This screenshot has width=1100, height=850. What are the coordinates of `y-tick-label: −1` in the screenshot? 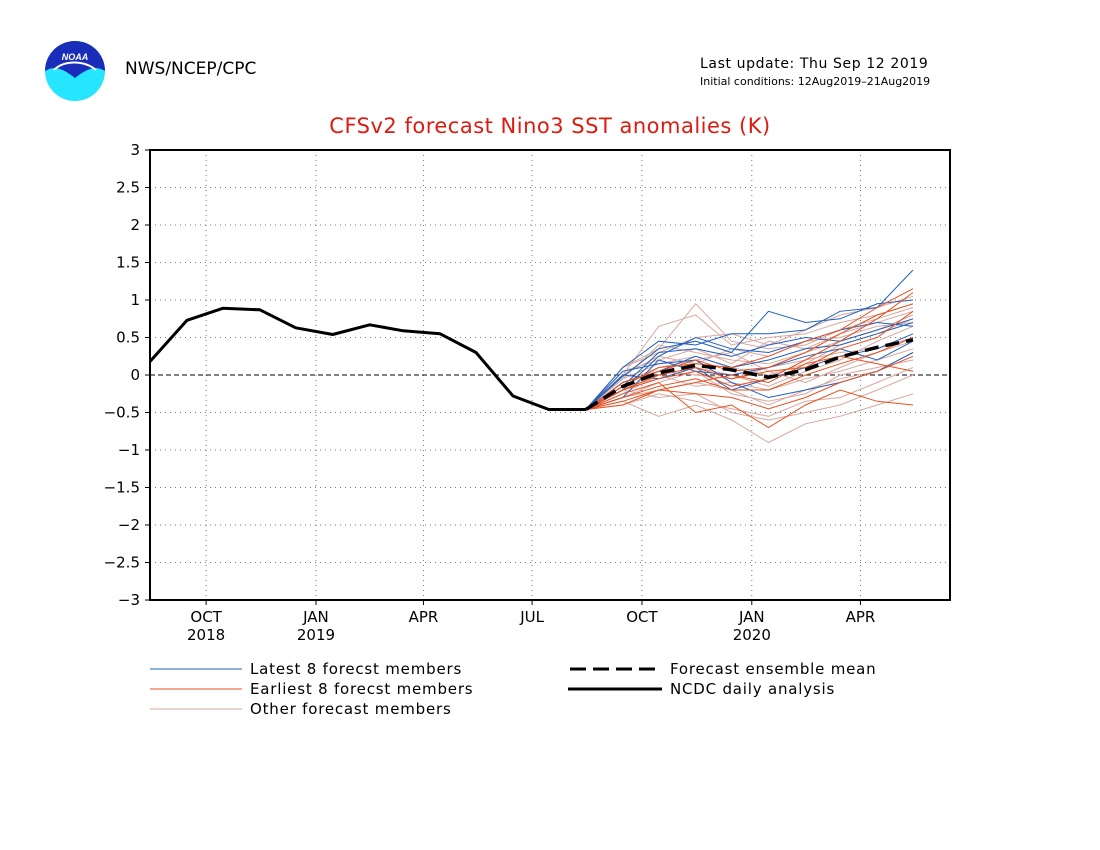 It's located at (129, 450).